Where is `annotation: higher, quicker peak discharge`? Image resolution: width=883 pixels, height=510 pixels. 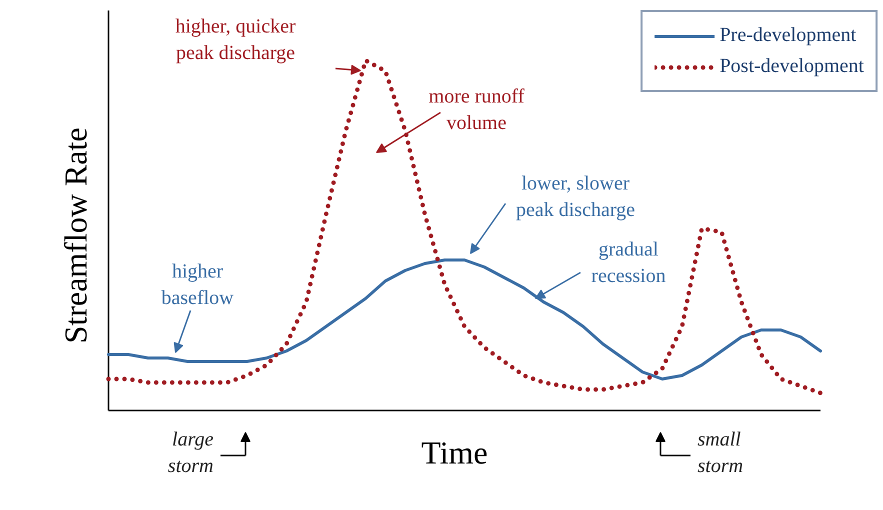
annotation: higher, quicker peak discharge is located at coordinates (235, 40).